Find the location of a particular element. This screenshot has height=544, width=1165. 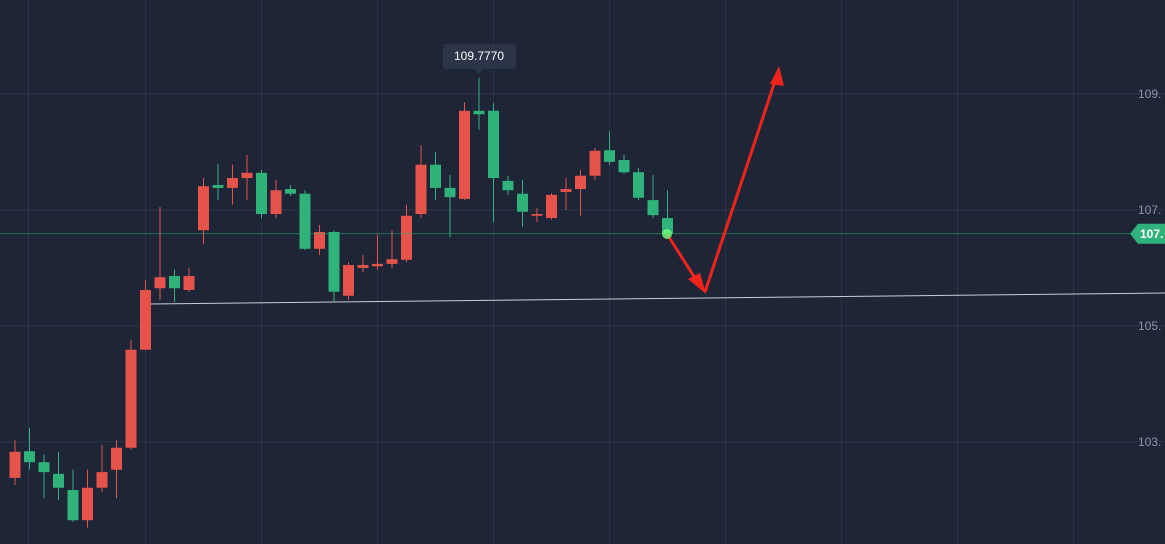

current-price-badge is located at coordinates (1147, 233).